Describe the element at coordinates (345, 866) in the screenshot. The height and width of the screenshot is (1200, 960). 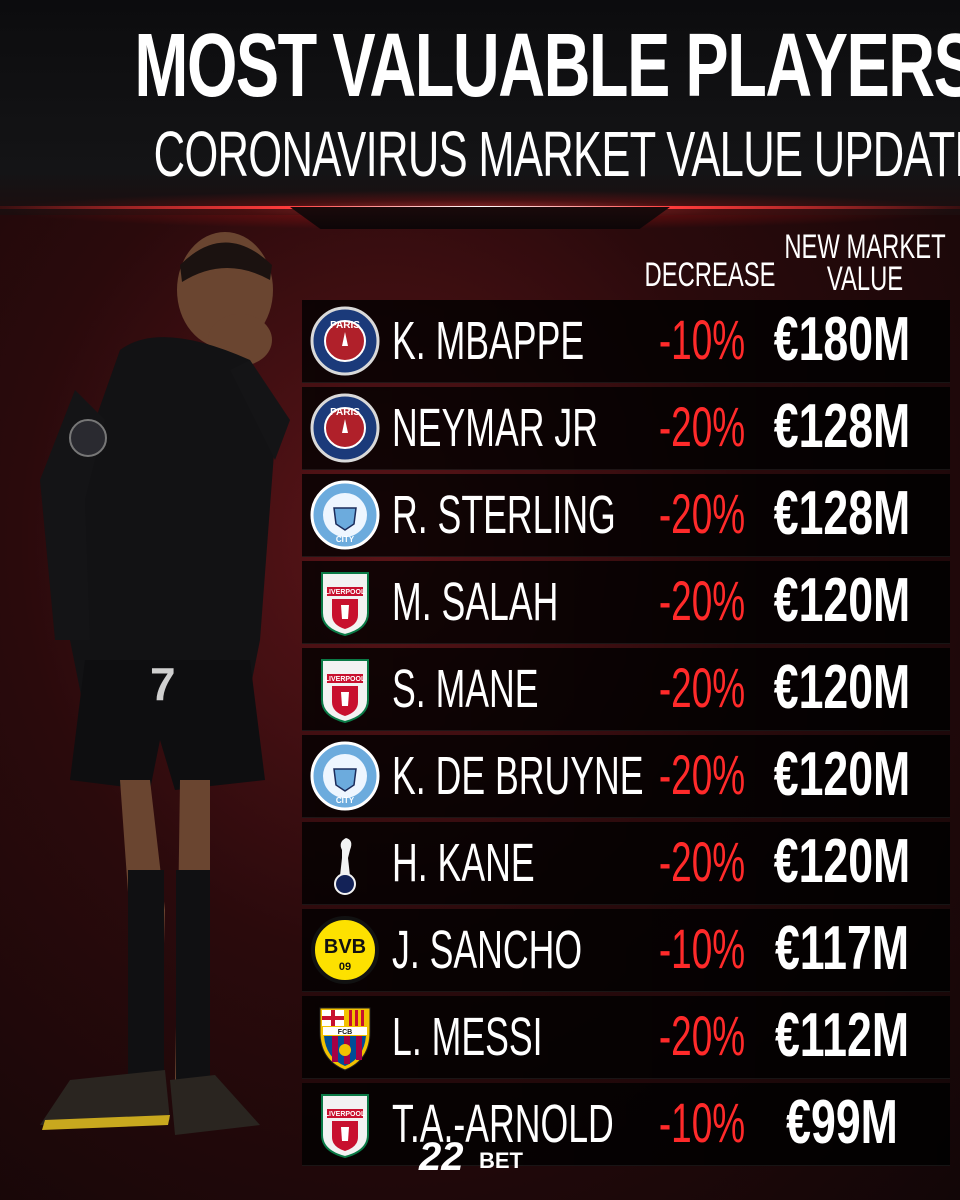
I see `tottenham-crest-icon` at that location.